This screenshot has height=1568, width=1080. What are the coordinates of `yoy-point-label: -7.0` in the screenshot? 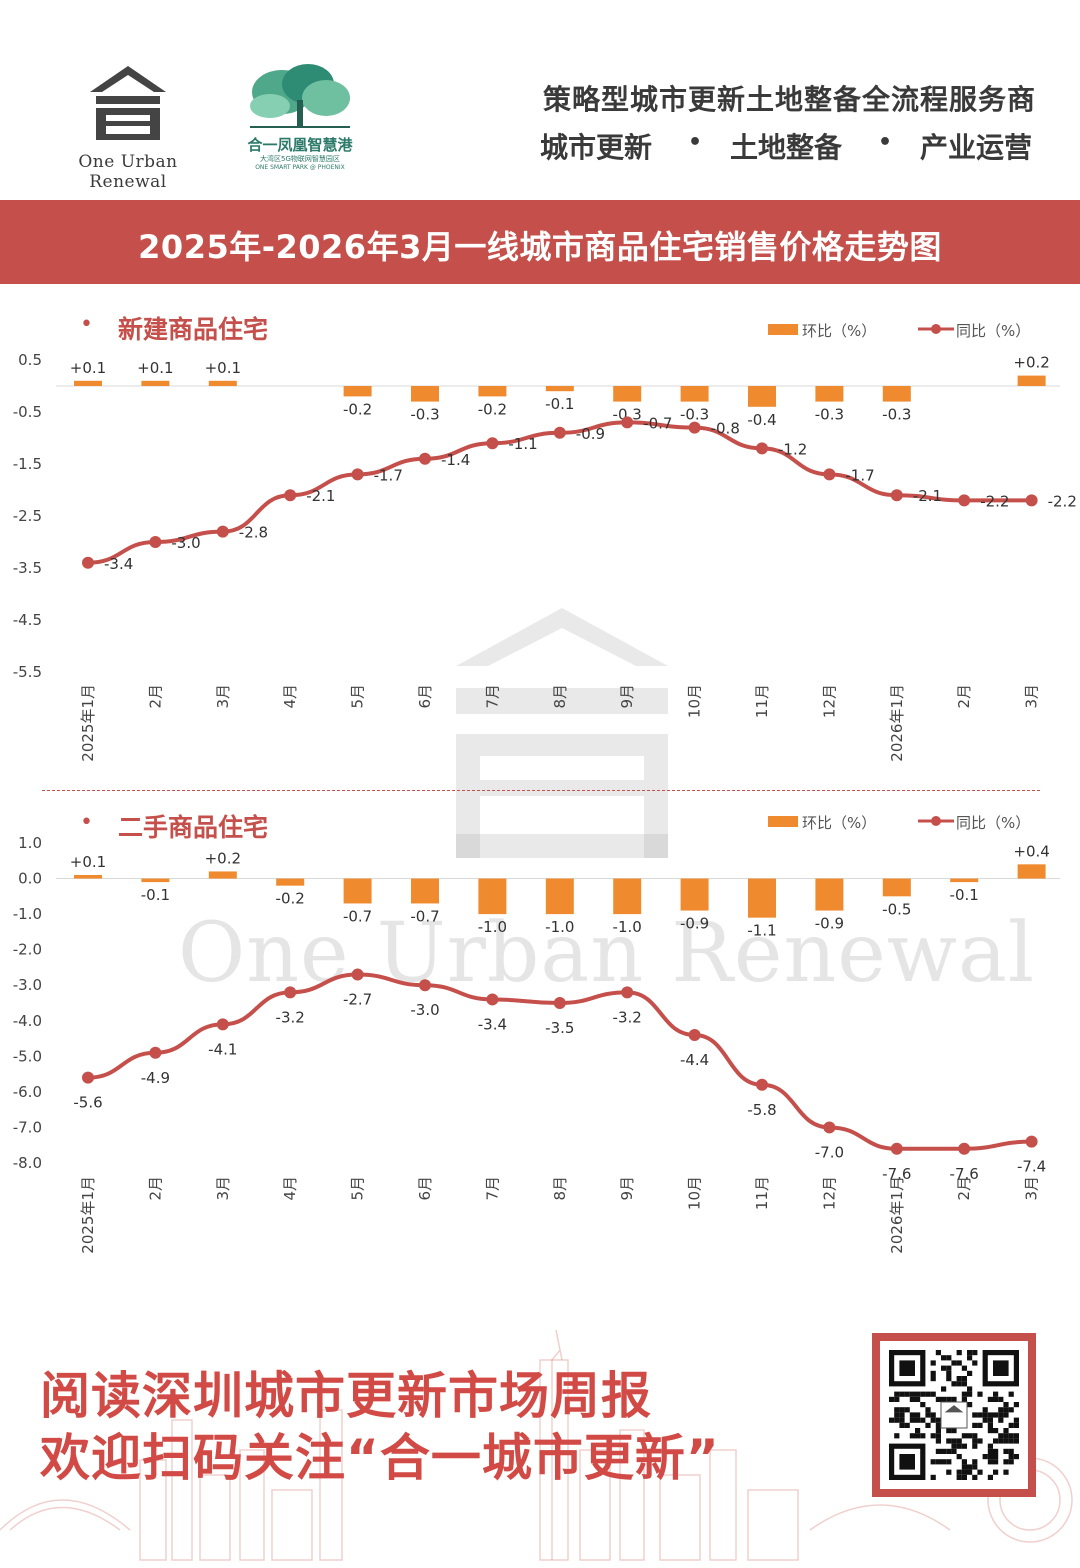 It's located at (829, 1152).